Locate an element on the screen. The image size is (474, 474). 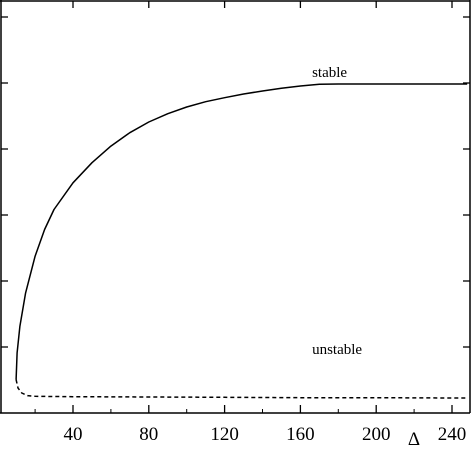
x-tick-label: 240 is located at coordinates (452, 434).